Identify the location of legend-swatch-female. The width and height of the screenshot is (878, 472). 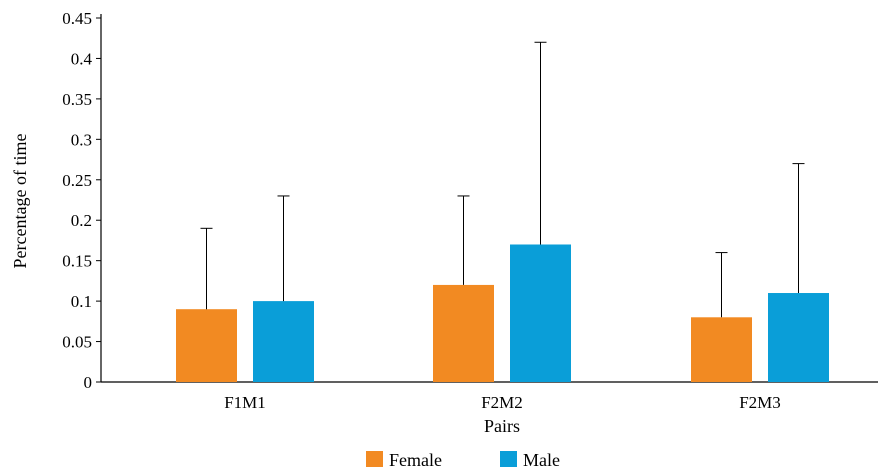
(374, 459).